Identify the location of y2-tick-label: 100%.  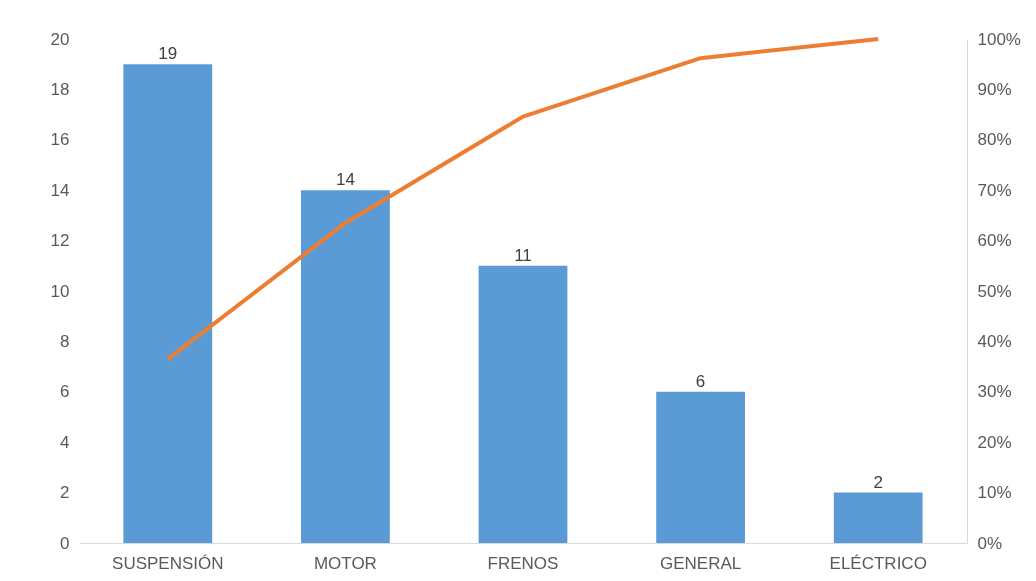
(999, 39).